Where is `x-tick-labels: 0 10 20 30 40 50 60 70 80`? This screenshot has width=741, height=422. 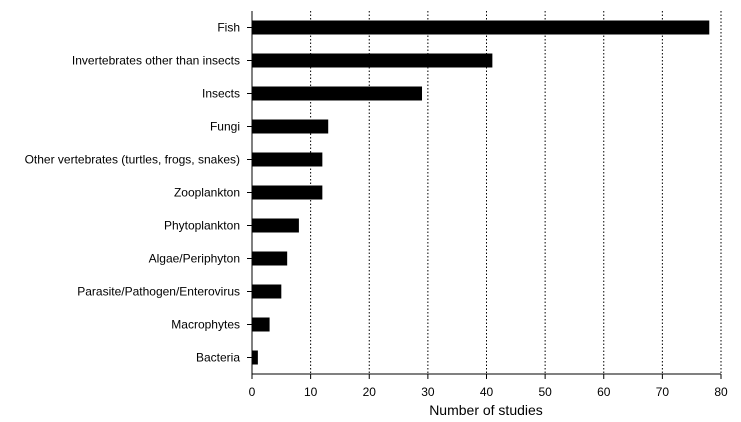
x-tick-labels: 0 10 20 30 40 50 60 70 80 is located at coordinates (488, 386).